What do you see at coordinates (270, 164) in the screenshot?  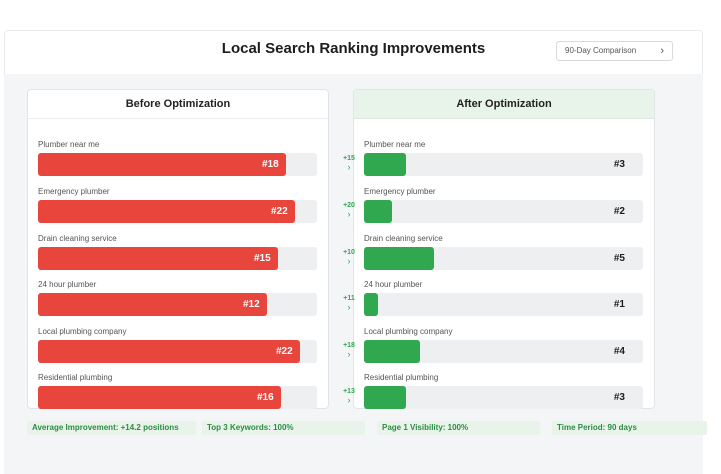 I see `before-rank-value: #18` at bounding box center [270, 164].